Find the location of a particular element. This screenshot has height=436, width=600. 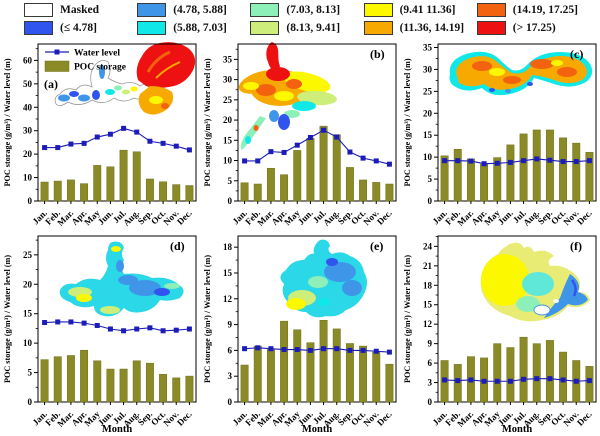

lake-map-b is located at coordinates (287, 96).